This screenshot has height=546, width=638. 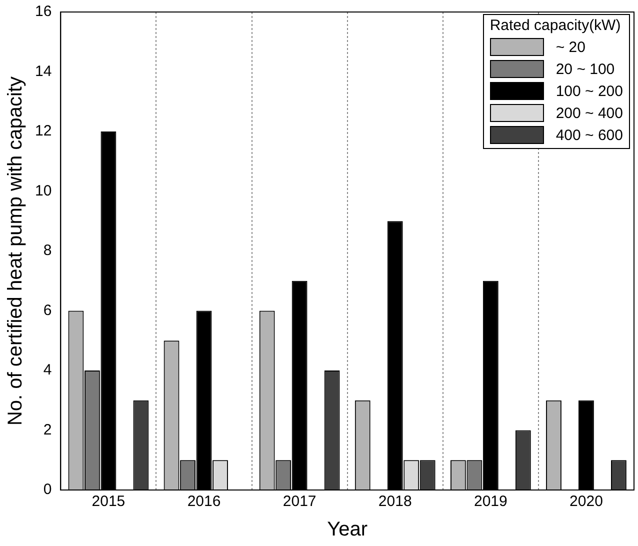 I want to click on x-tick-label: 2019, so click(x=491, y=501).